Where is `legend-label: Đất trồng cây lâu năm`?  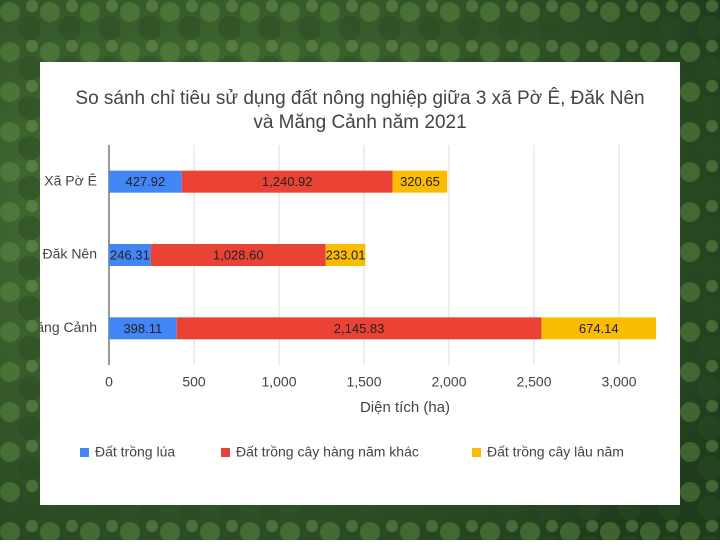 legend-label: Đất trồng cây lâu năm is located at coordinates (555, 452).